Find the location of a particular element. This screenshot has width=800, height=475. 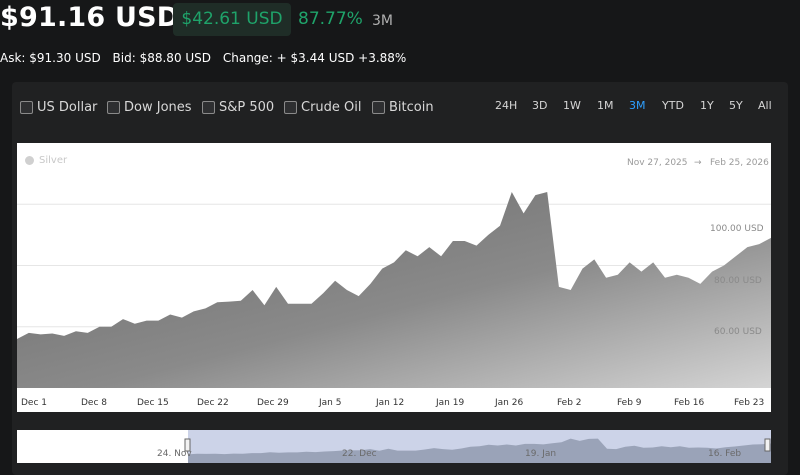

current-price: $91.16 USD is located at coordinates (90, 17).